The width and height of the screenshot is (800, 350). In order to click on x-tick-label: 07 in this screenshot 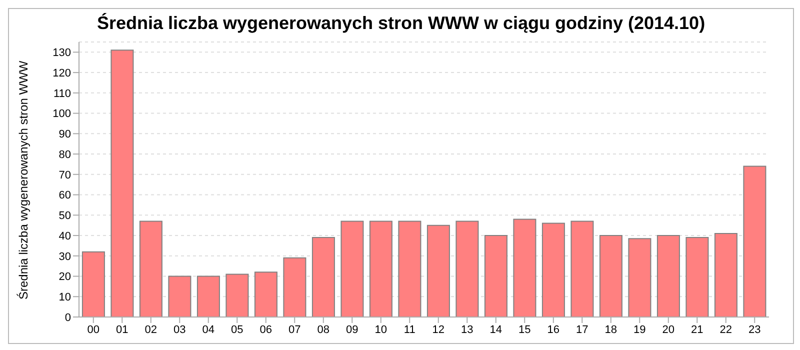, I will do `click(294, 330)`.